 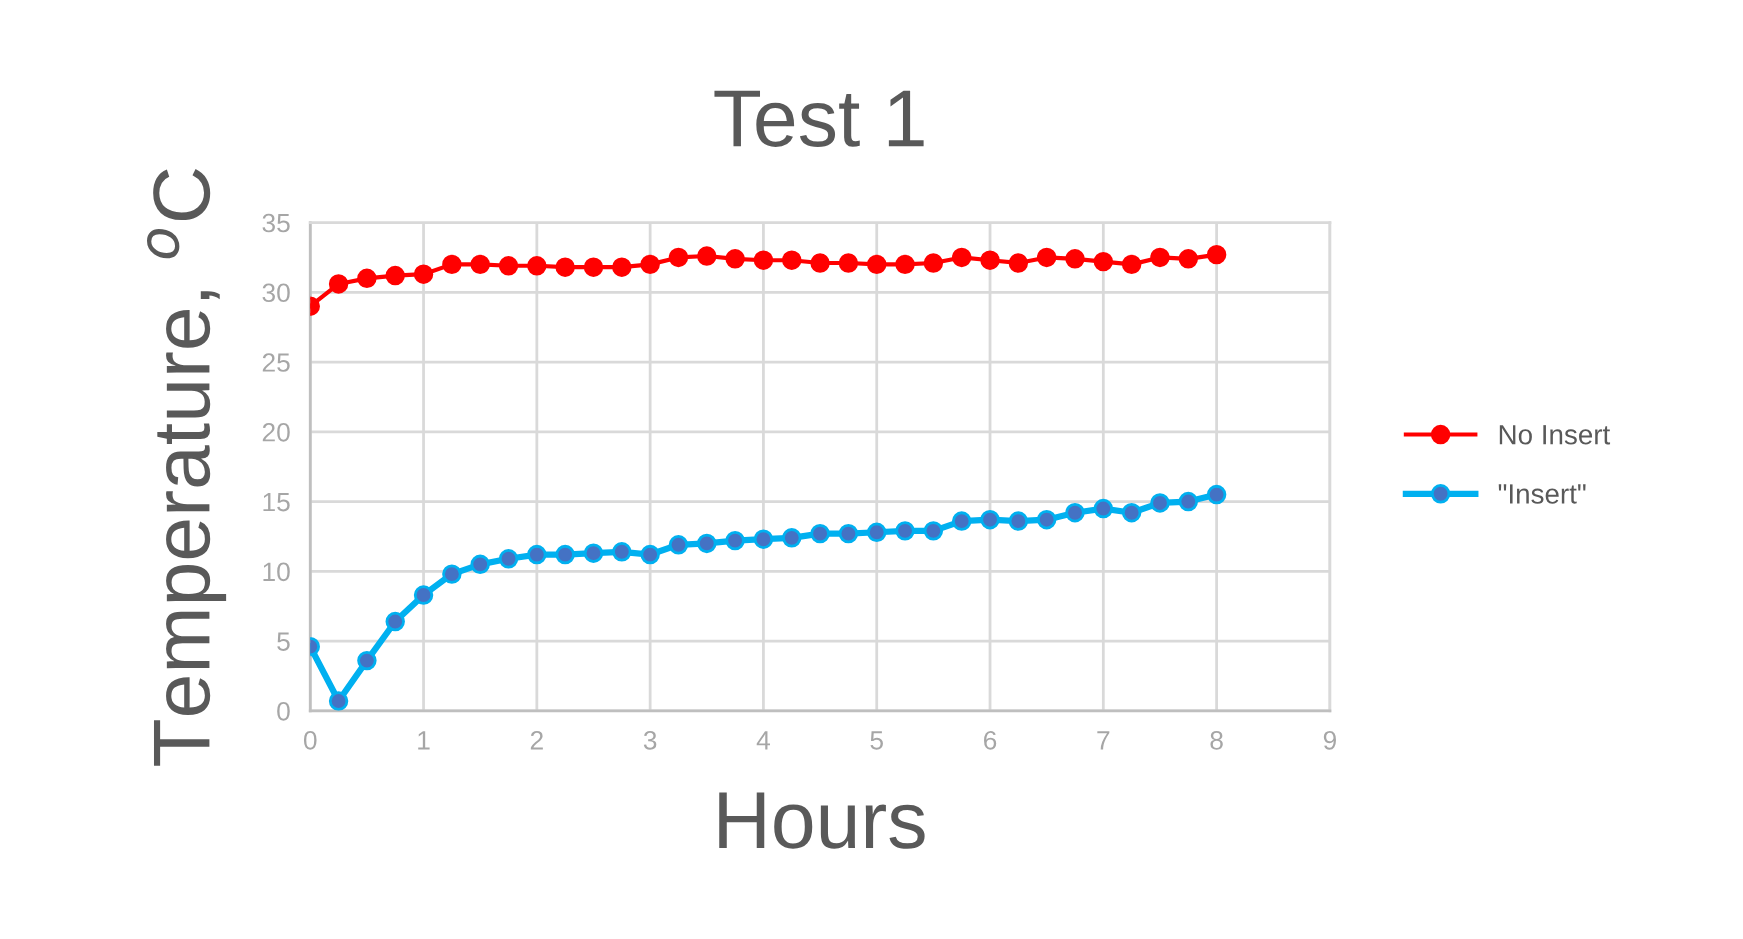 I want to click on y-tick-label: 5, so click(x=283, y=641).